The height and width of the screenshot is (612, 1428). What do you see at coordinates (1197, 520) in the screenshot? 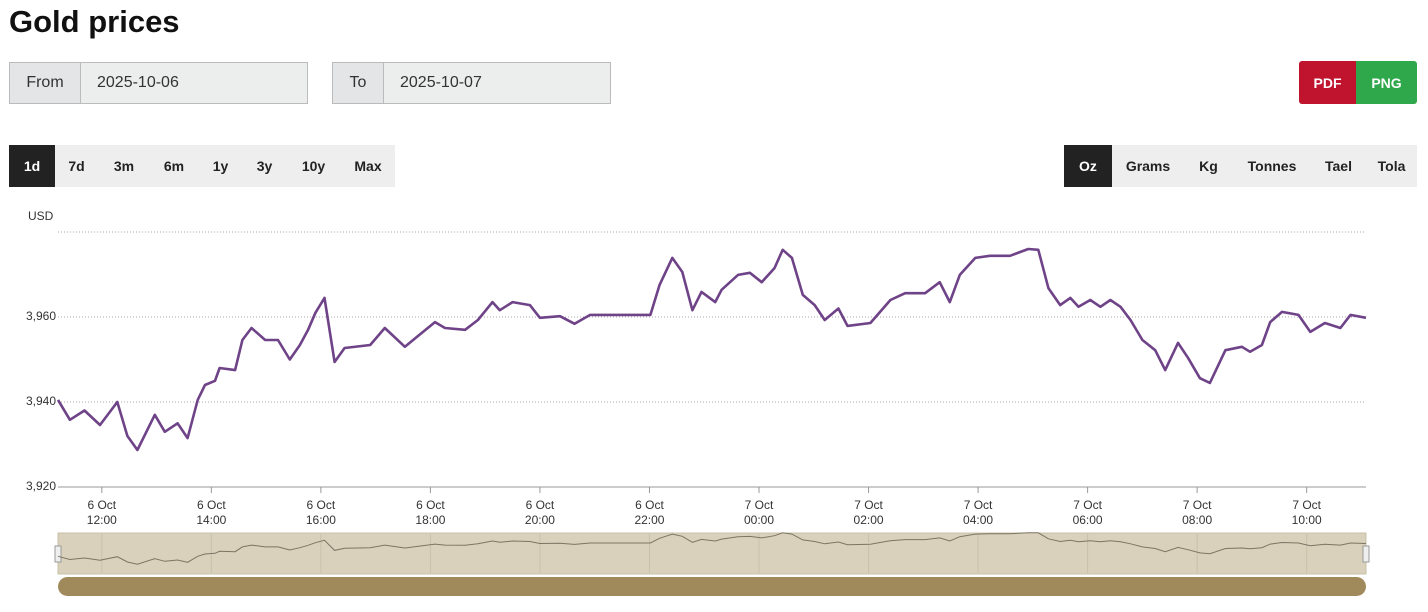
I see `x-tick-label: 08:00` at bounding box center [1197, 520].